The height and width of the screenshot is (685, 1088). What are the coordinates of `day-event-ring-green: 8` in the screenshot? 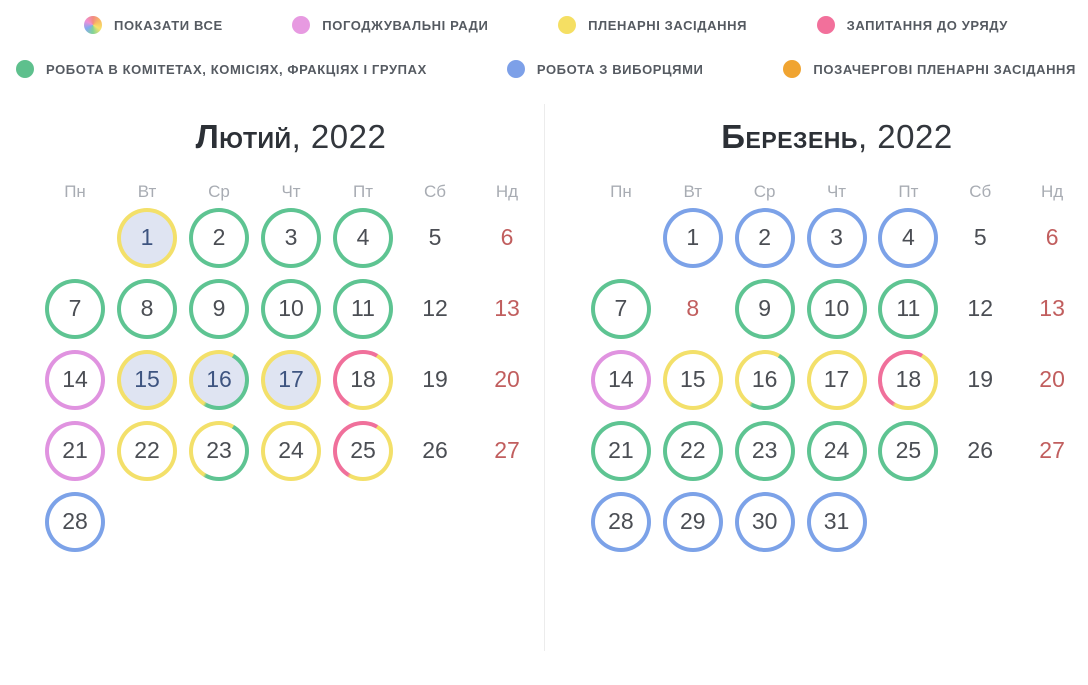 It's located at (147, 308).